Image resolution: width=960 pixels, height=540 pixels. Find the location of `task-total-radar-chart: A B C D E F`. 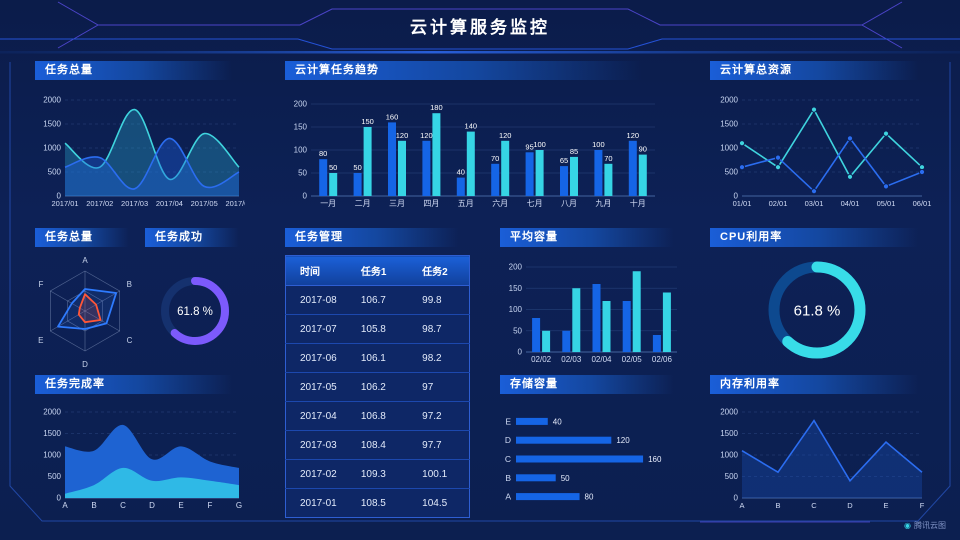

task-total-radar-chart: A B C D E F is located at coordinates (85, 311).